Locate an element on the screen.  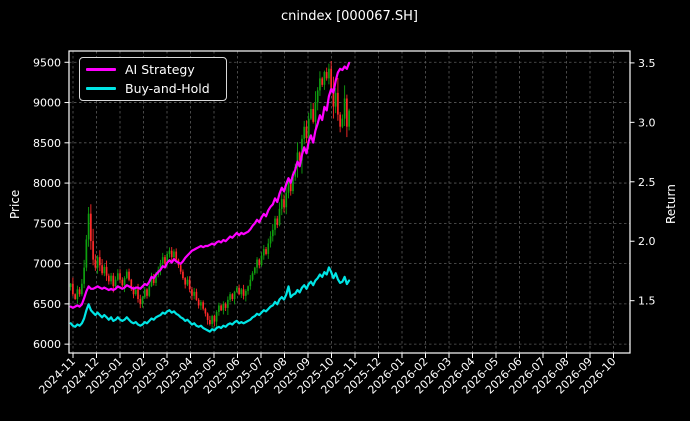
chart-title: cnindex [000067.SH] is located at coordinates (349, 16).